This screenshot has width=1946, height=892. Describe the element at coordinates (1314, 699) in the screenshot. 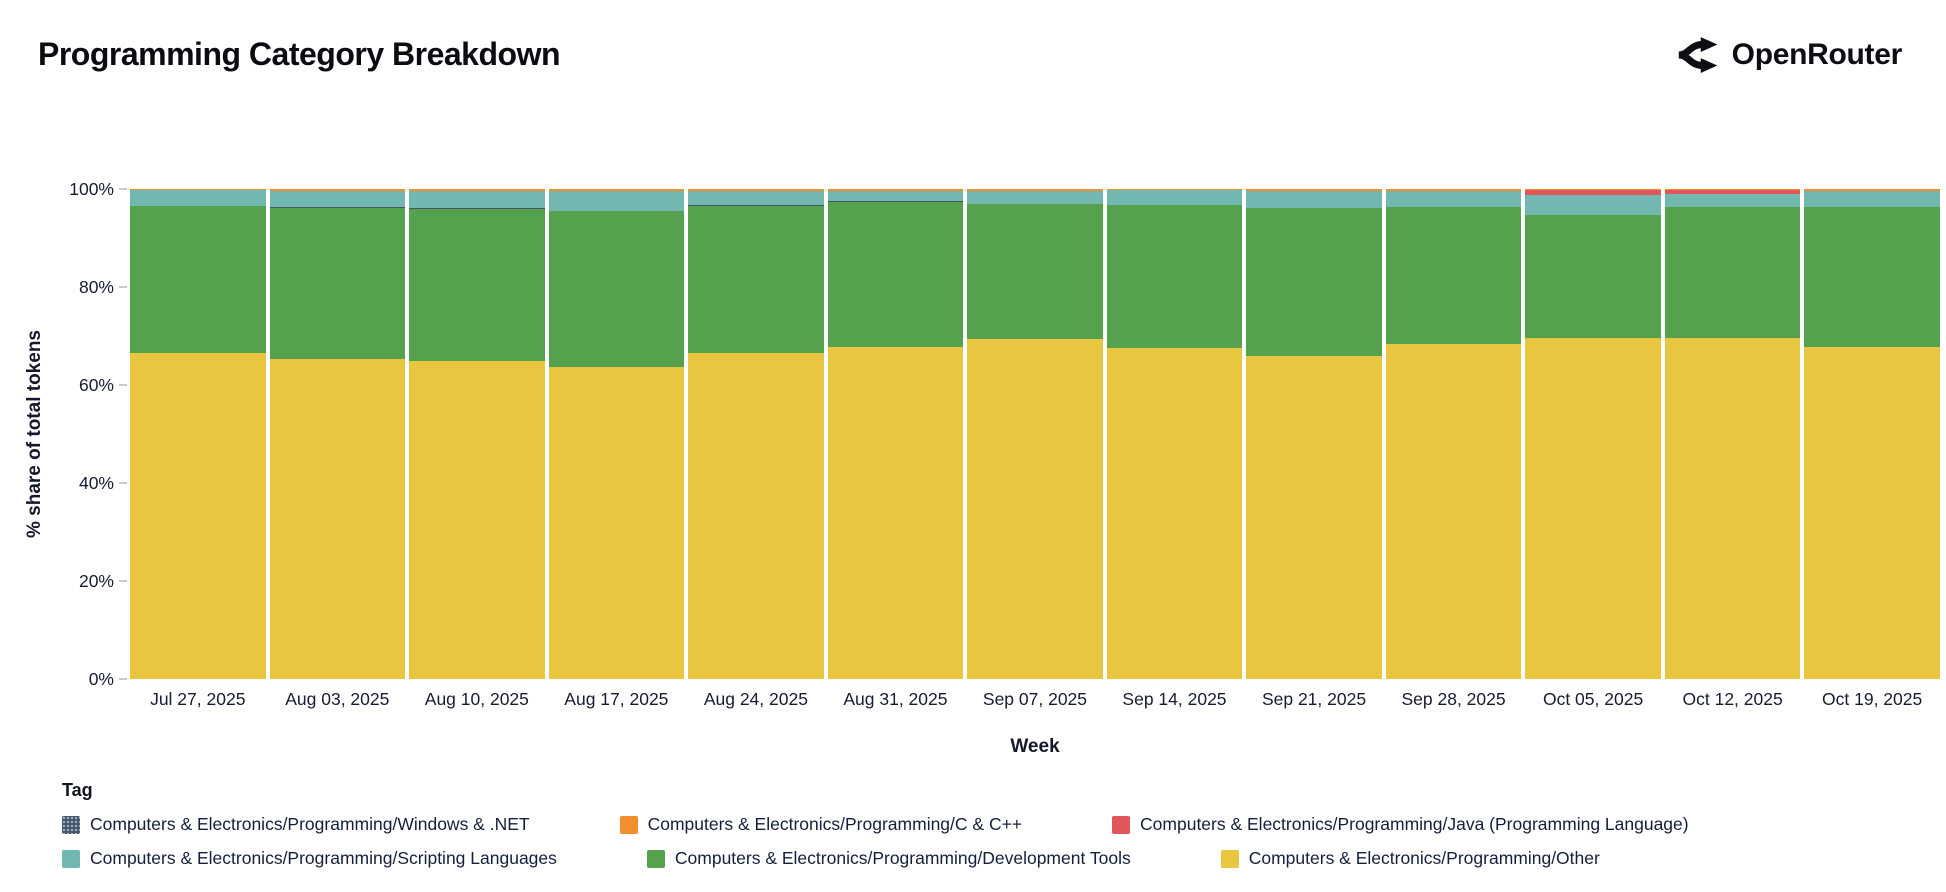

I see `x-tick-label: Sep 21, 2025` at that location.